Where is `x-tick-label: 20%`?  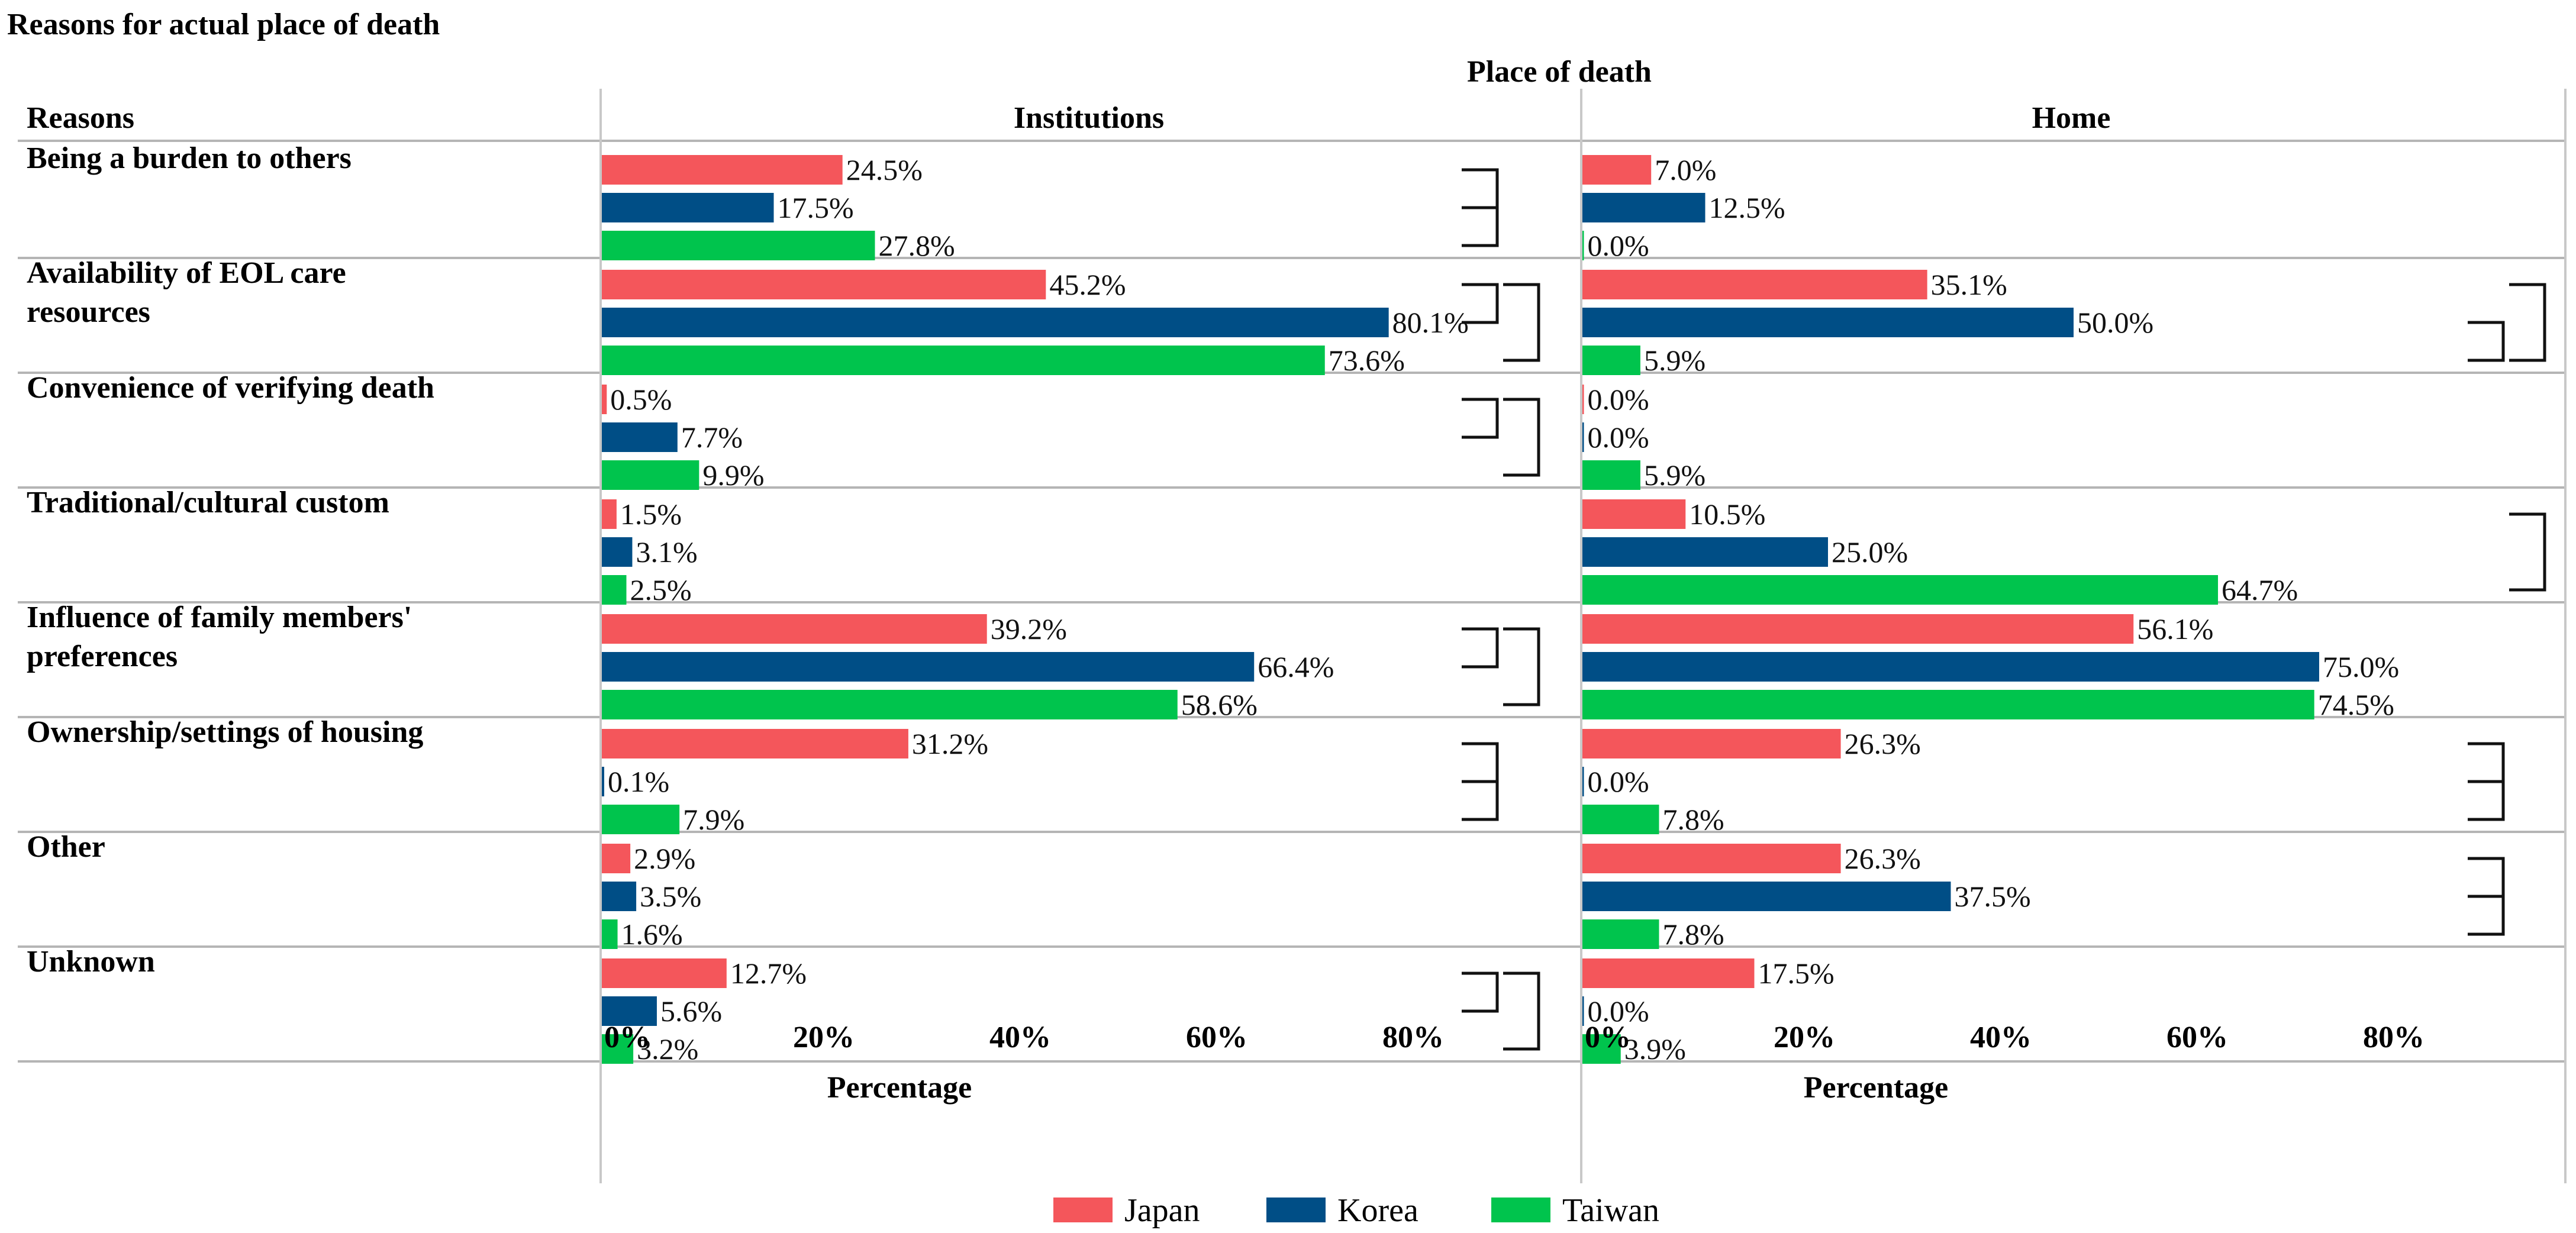
x-tick-label: 20% is located at coordinates (824, 1038).